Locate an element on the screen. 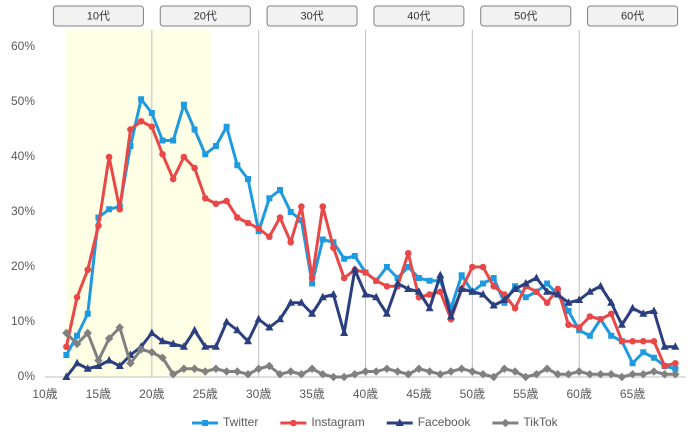 This screenshot has width=700, height=436. y-tick-label: 50% is located at coordinates (23, 101).